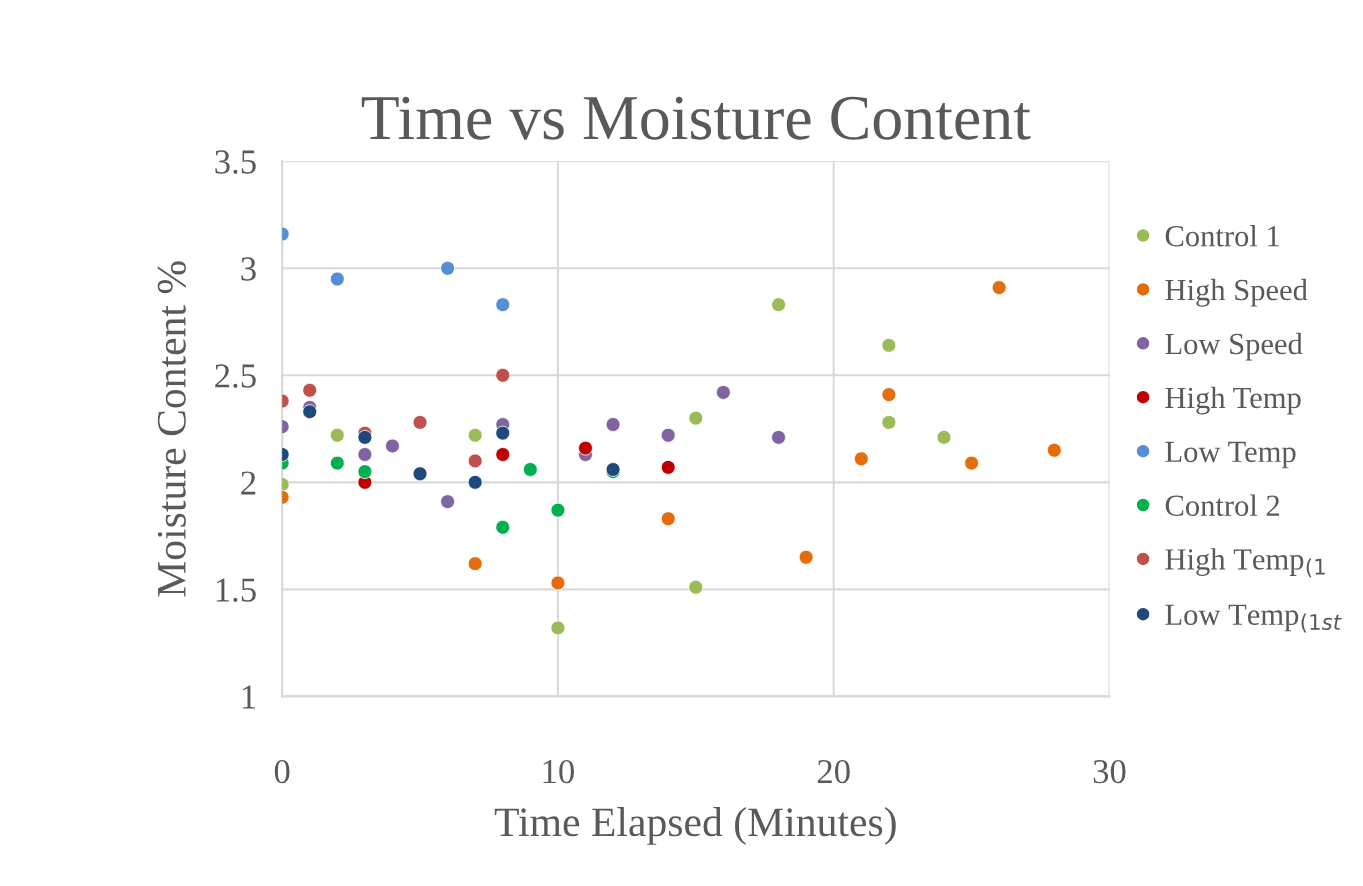 This screenshot has height=886, width=1363. What do you see at coordinates (695, 826) in the screenshot?
I see `x-axis-title: Time Elapsed (Minutes)` at bounding box center [695, 826].